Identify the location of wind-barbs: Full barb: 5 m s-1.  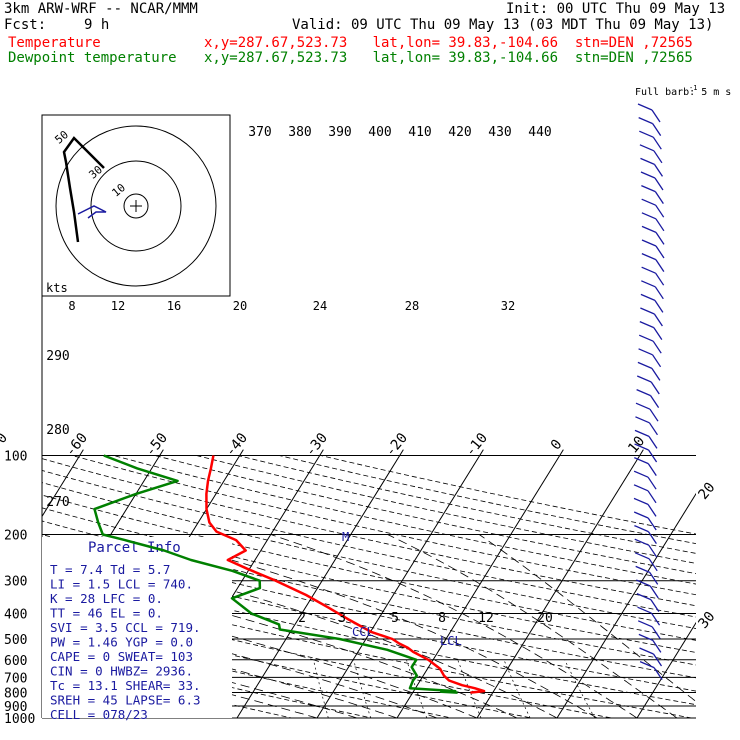
(682, 382).